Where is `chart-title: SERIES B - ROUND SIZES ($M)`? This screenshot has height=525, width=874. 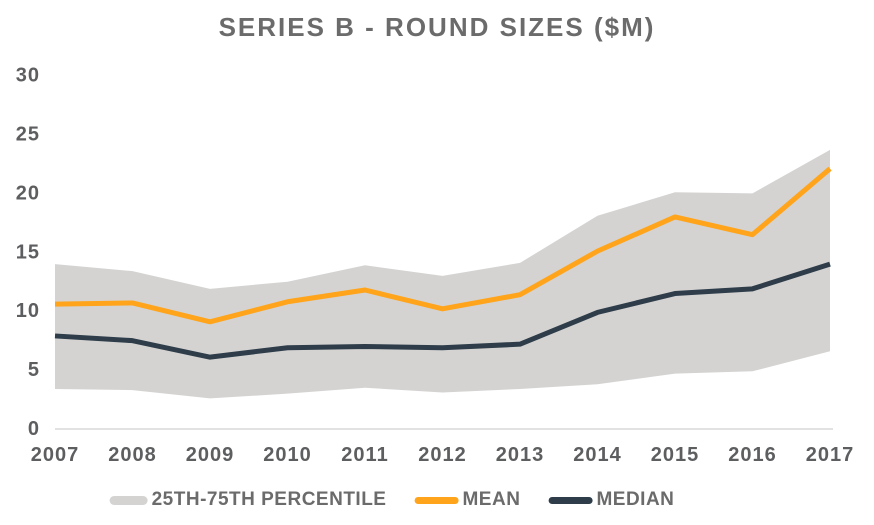 chart-title: SERIES B - ROUND SIZES ($M) is located at coordinates (437, 27).